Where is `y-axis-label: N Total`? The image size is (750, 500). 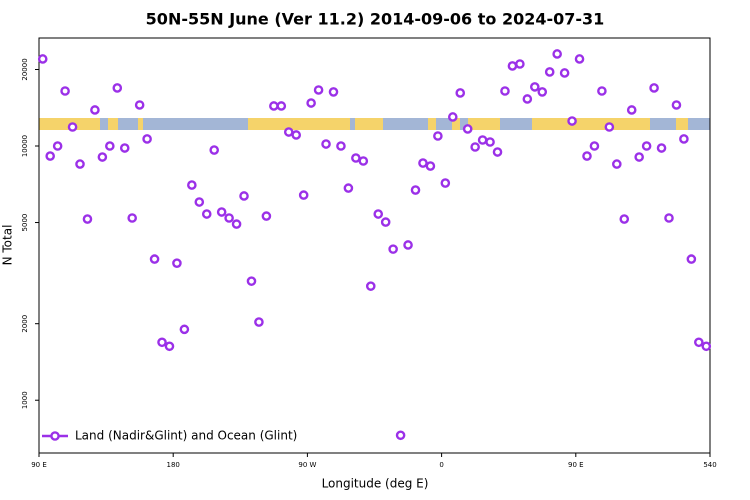 y-axis-label: N Total is located at coordinates (8, 245).